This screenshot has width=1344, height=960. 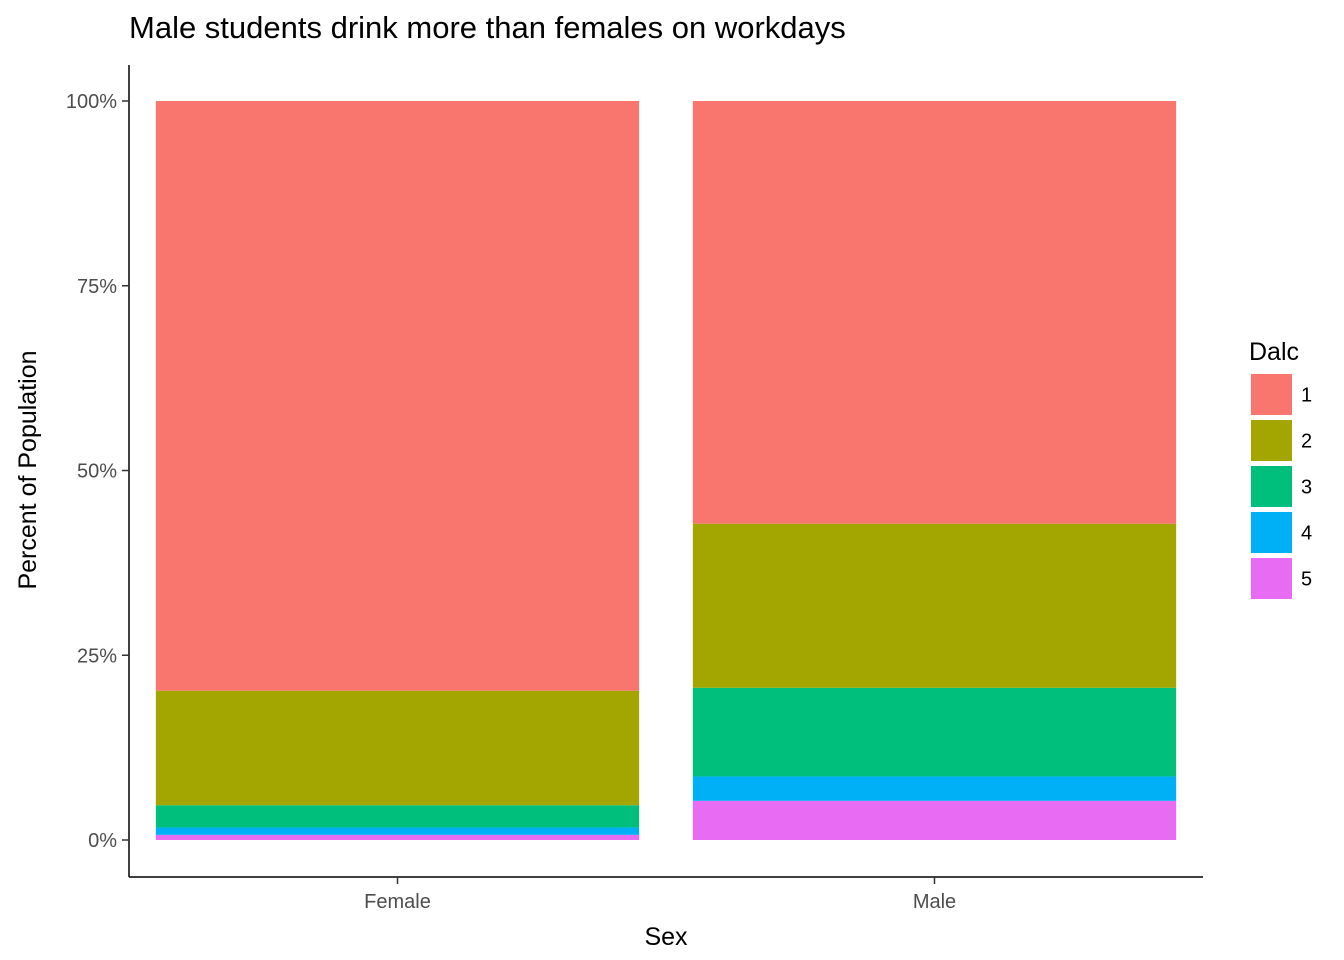 What do you see at coordinates (397, 902) in the screenshot?
I see `x-tick-label: Female` at bounding box center [397, 902].